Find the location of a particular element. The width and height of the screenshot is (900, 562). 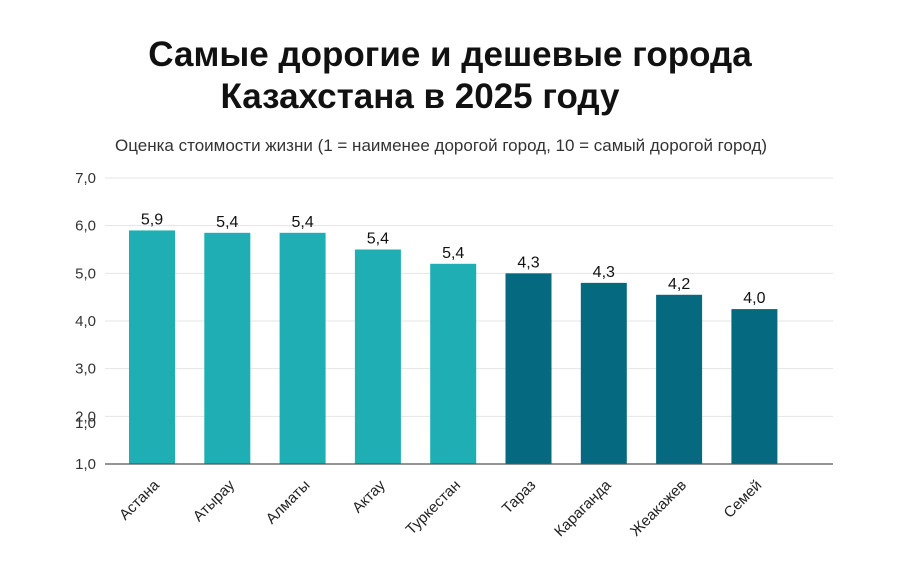

y-tick-label: 6,0 is located at coordinates (85, 226).